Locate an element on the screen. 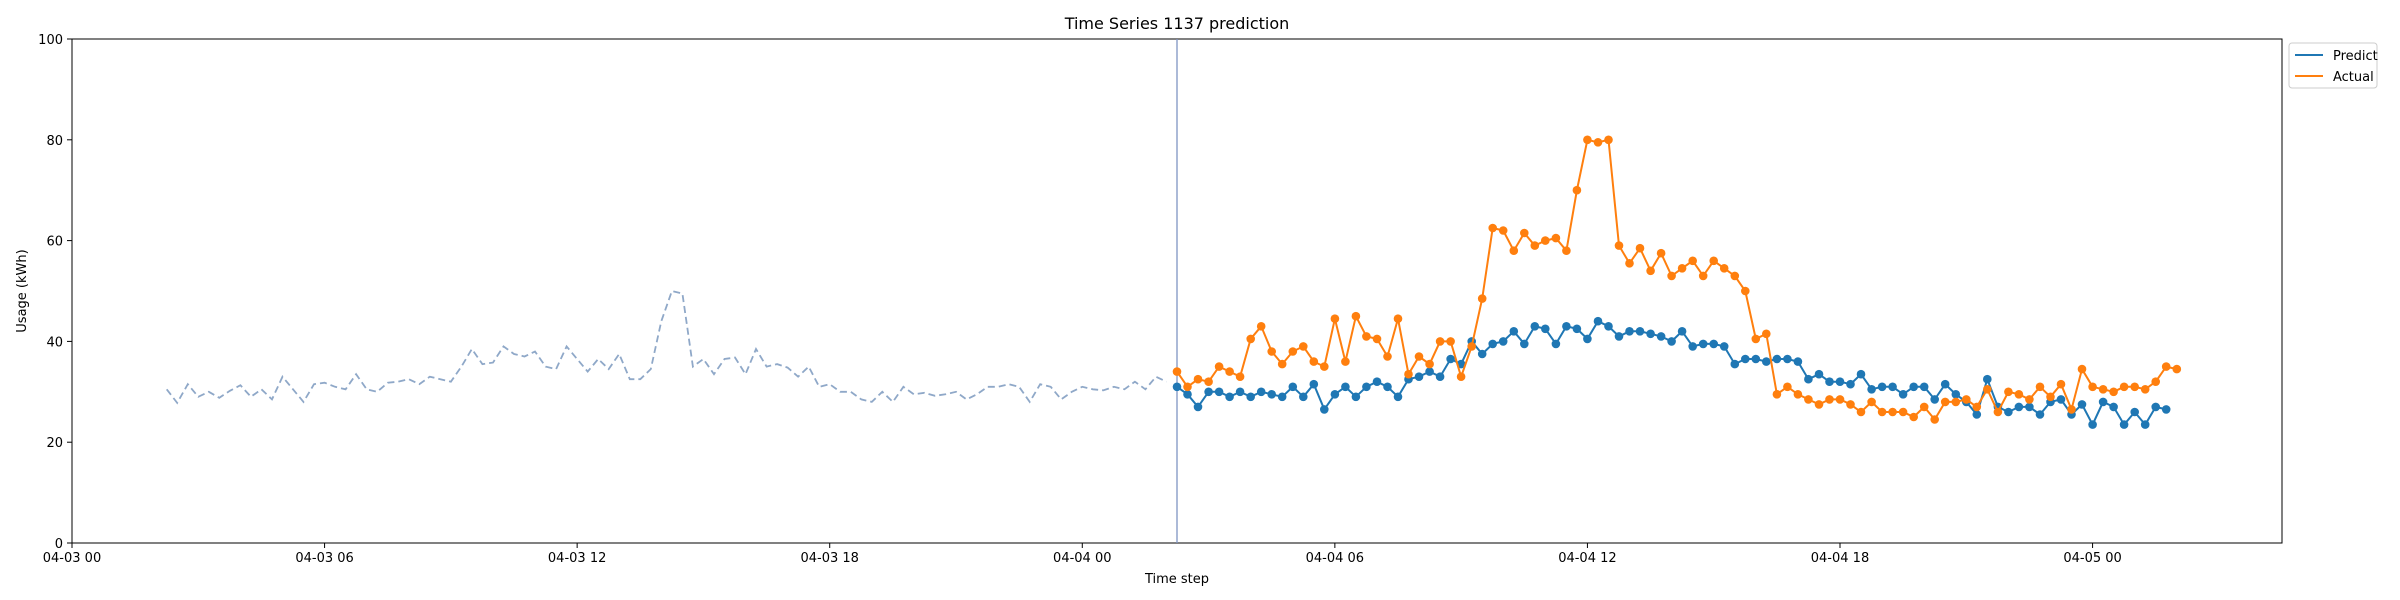  y-tick-label: 80 is located at coordinates (54, 141).